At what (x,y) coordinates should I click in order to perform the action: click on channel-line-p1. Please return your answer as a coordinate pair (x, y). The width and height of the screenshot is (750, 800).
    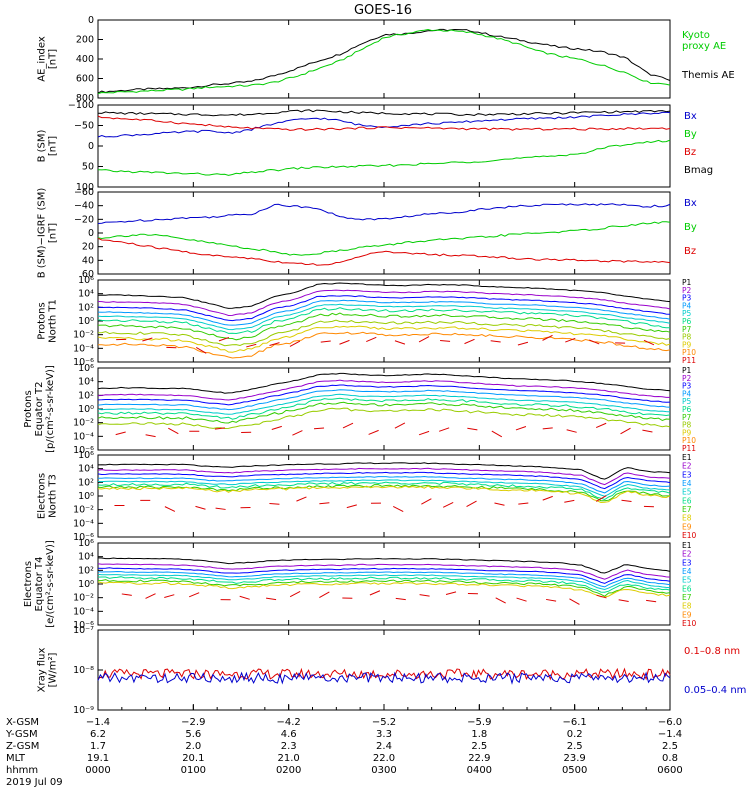
    Looking at the image, I should click on (384, 383).